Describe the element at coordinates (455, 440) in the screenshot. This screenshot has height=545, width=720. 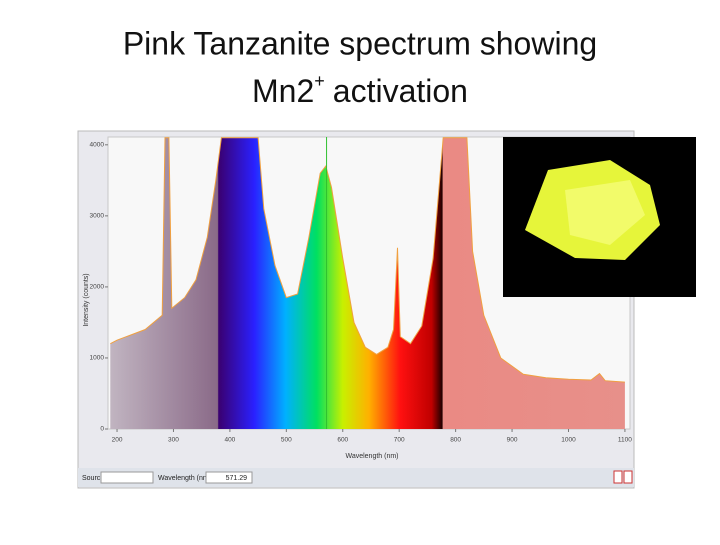
I see `x-tick-label: 800` at that location.